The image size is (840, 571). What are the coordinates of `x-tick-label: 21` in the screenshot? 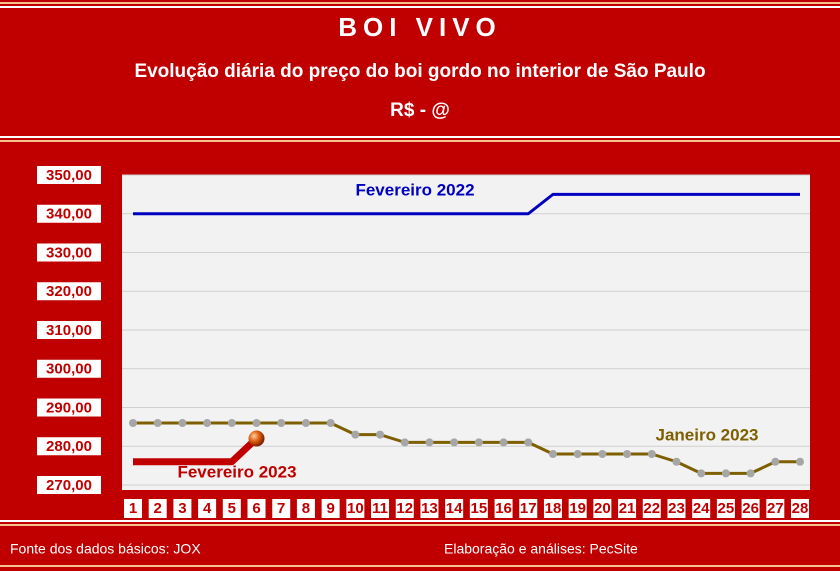 It's located at (627, 508).